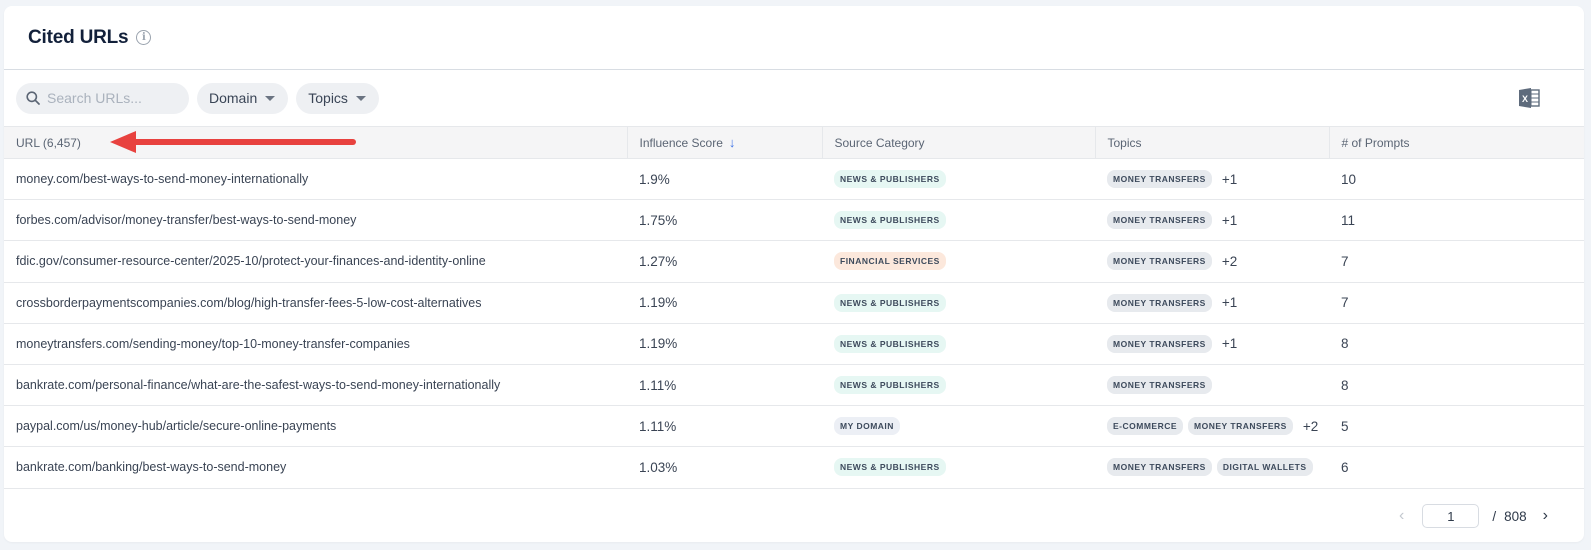 This screenshot has width=1591, height=550. I want to click on topic-badge: DIGITAL WALLETS, so click(1264, 467).